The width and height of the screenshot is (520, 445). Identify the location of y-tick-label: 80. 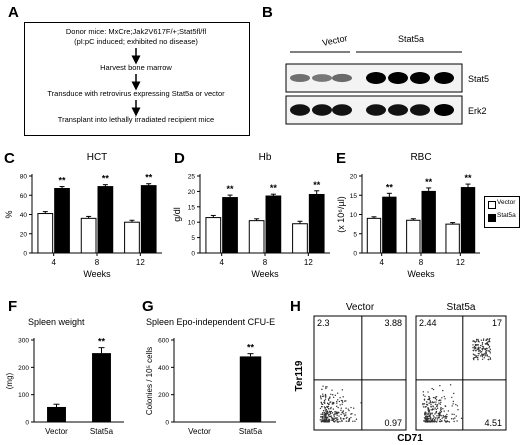
(24, 177).